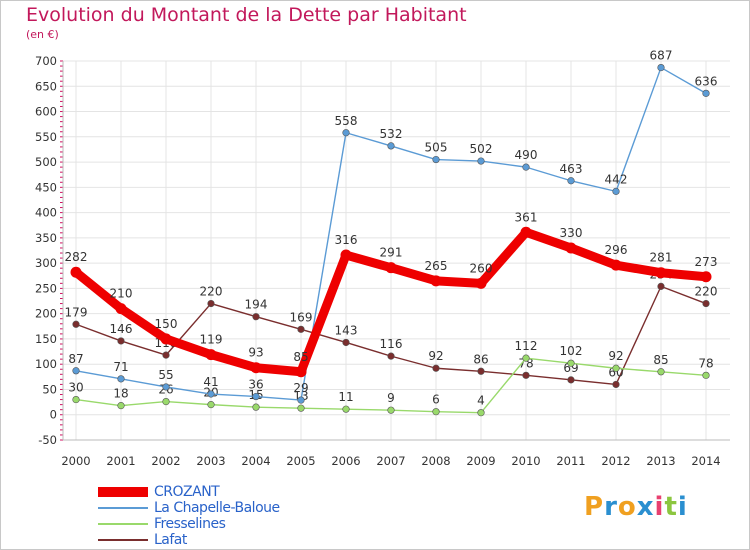 The height and width of the screenshot is (550, 750). Describe the element at coordinates (301, 317) in the screenshot. I see `data-label-lafat: 169` at that location.